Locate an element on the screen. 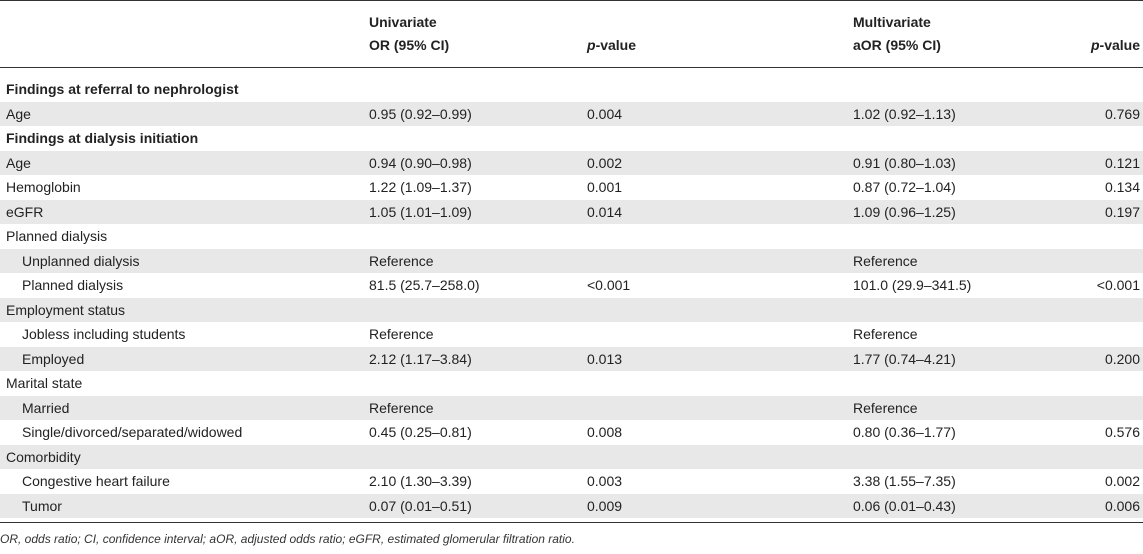 This screenshot has width=1143, height=554. aor-ci-cell: 0.87 (0.72–1.04) is located at coordinates (904, 187).